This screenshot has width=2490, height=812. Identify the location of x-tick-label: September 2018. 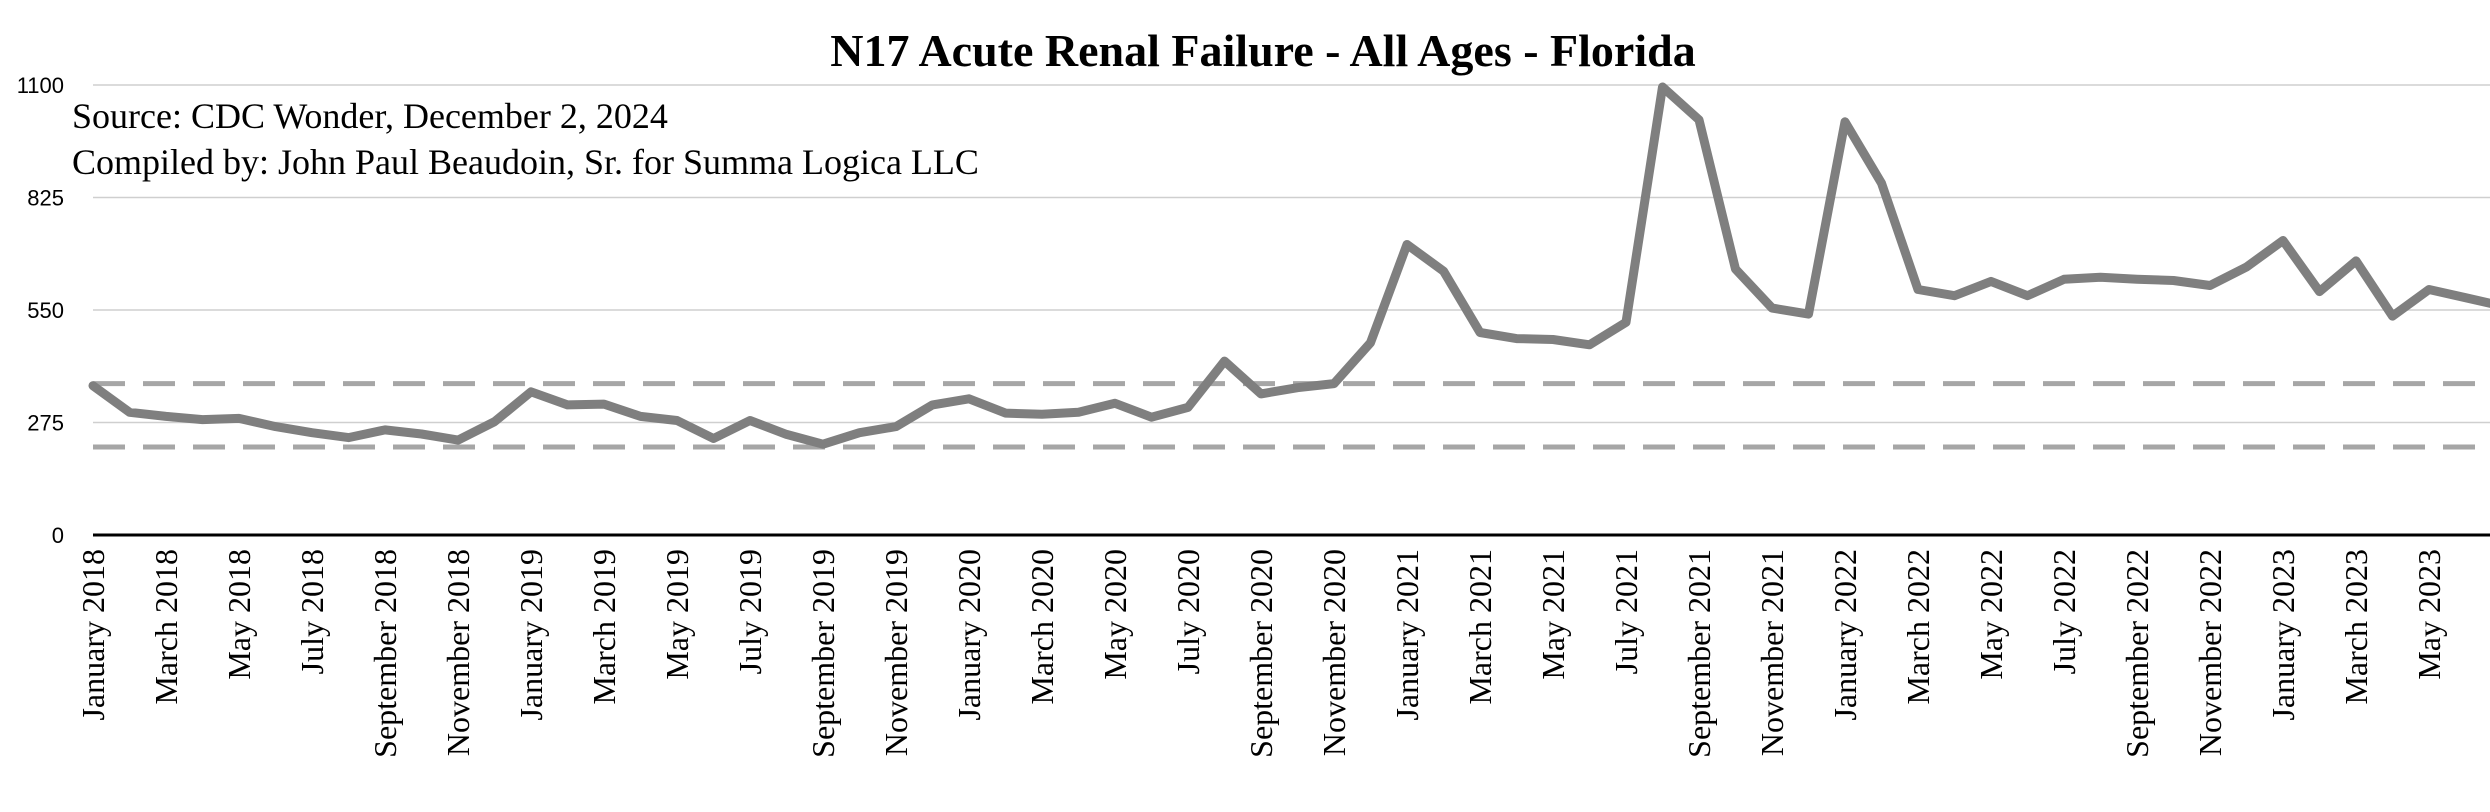
(385, 653).